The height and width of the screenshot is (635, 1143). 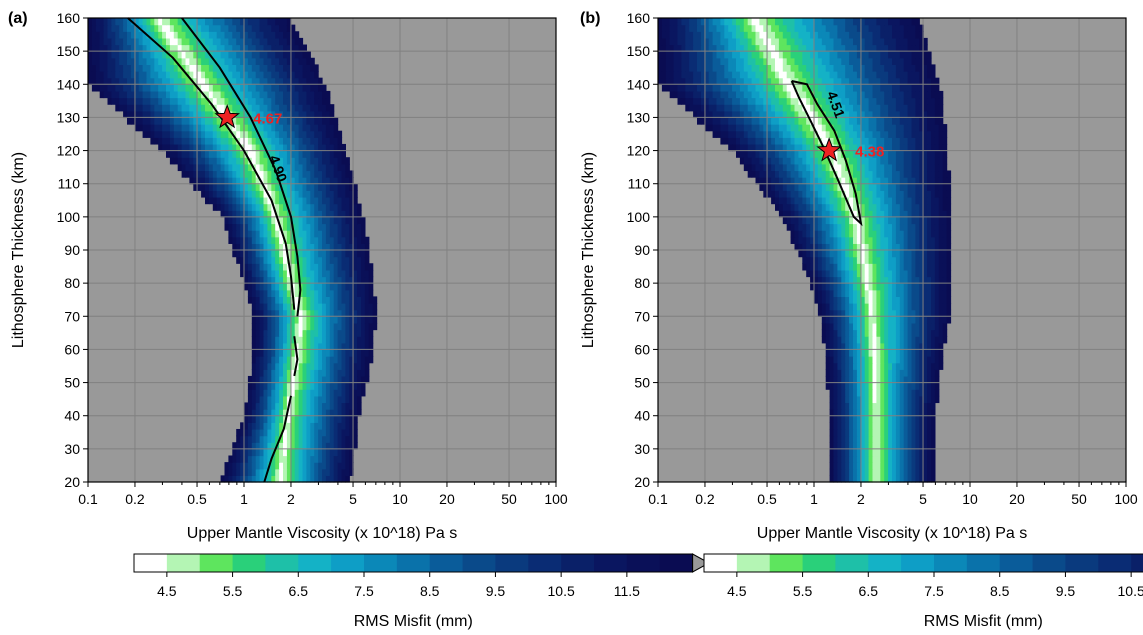 What do you see at coordinates (413, 621) in the screenshot?
I see `colorbar-label: RMS Misfit (mm)` at bounding box center [413, 621].